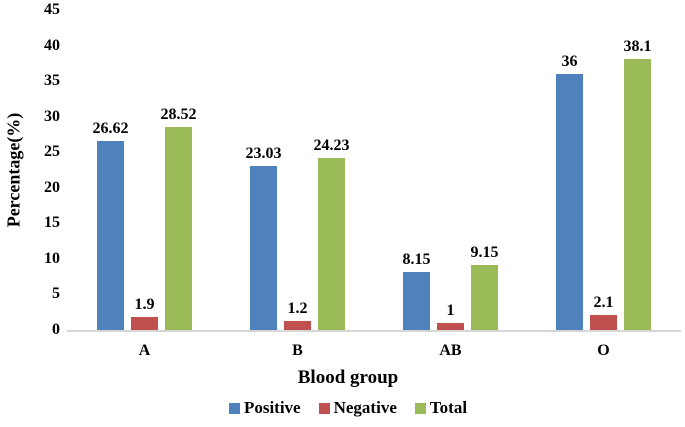 Image resolution: width=685 pixels, height=427 pixels. Describe the element at coordinates (331, 243) in the screenshot. I see `bar-total-b` at that location.